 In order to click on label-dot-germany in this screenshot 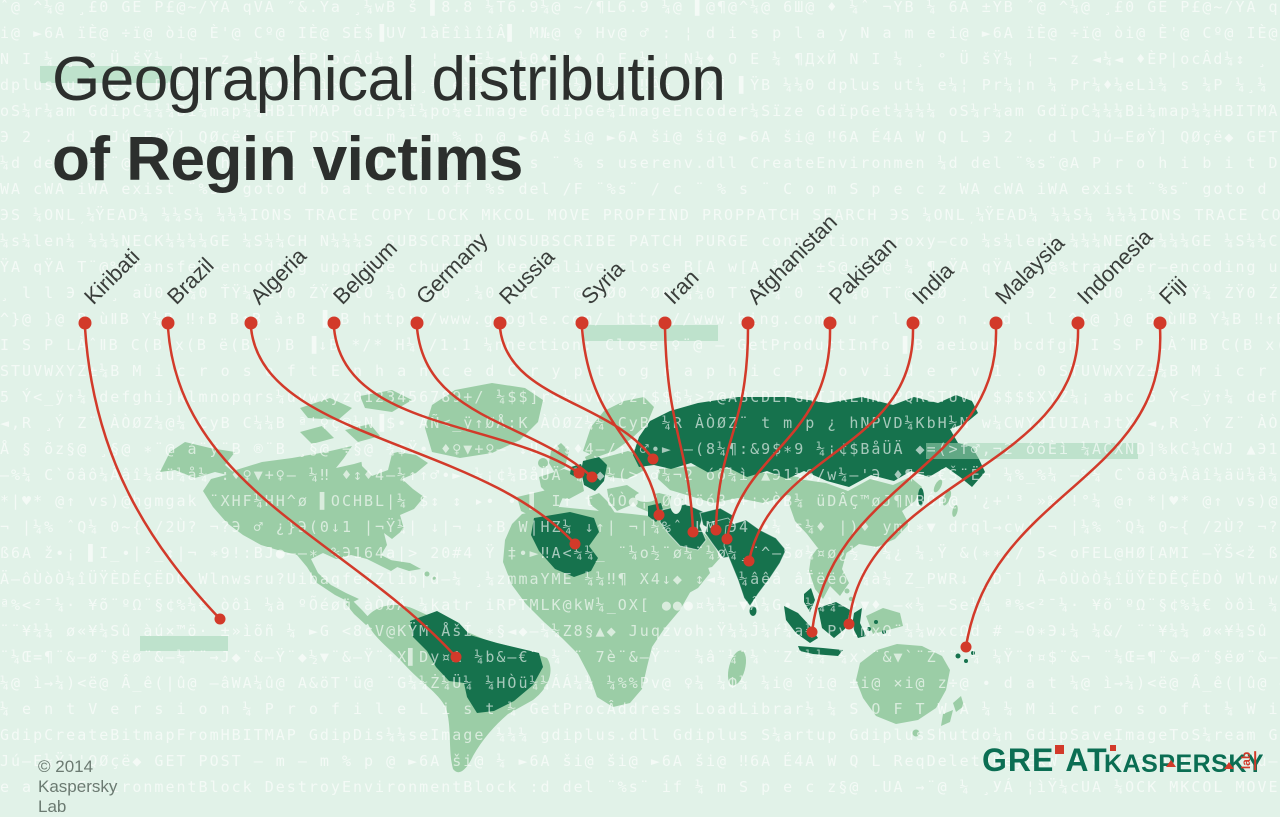, I will do `click(417, 323)`.